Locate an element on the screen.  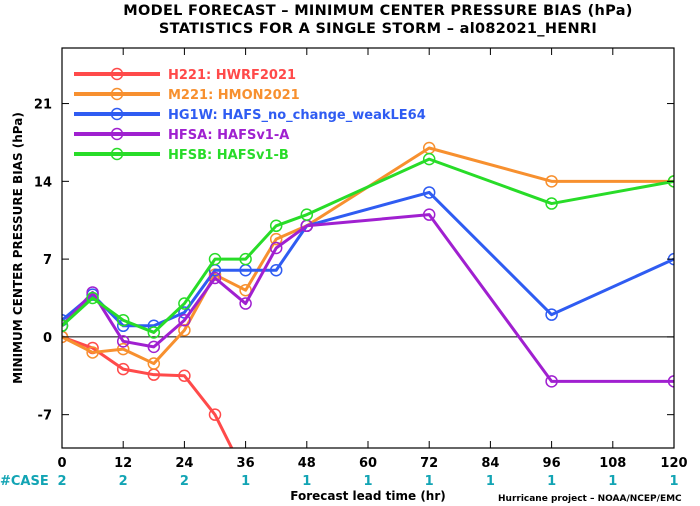
x-tick-label: 96 is located at coordinates (552, 463).